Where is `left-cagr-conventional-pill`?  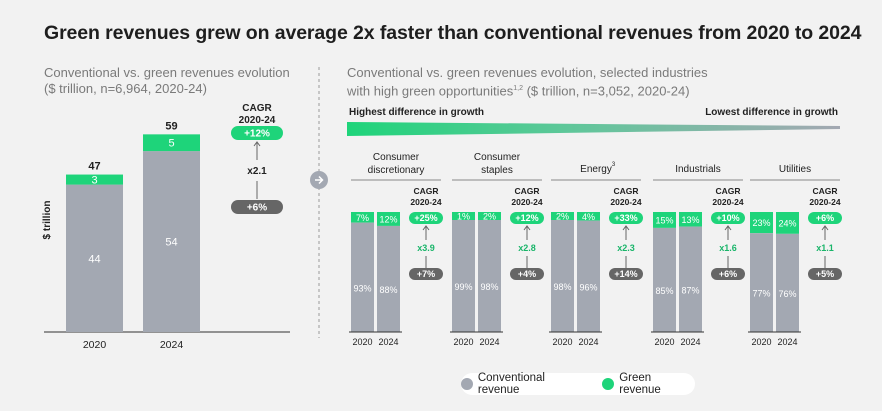
left-cagr-conventional-pill is located at coordinates (257, 207).